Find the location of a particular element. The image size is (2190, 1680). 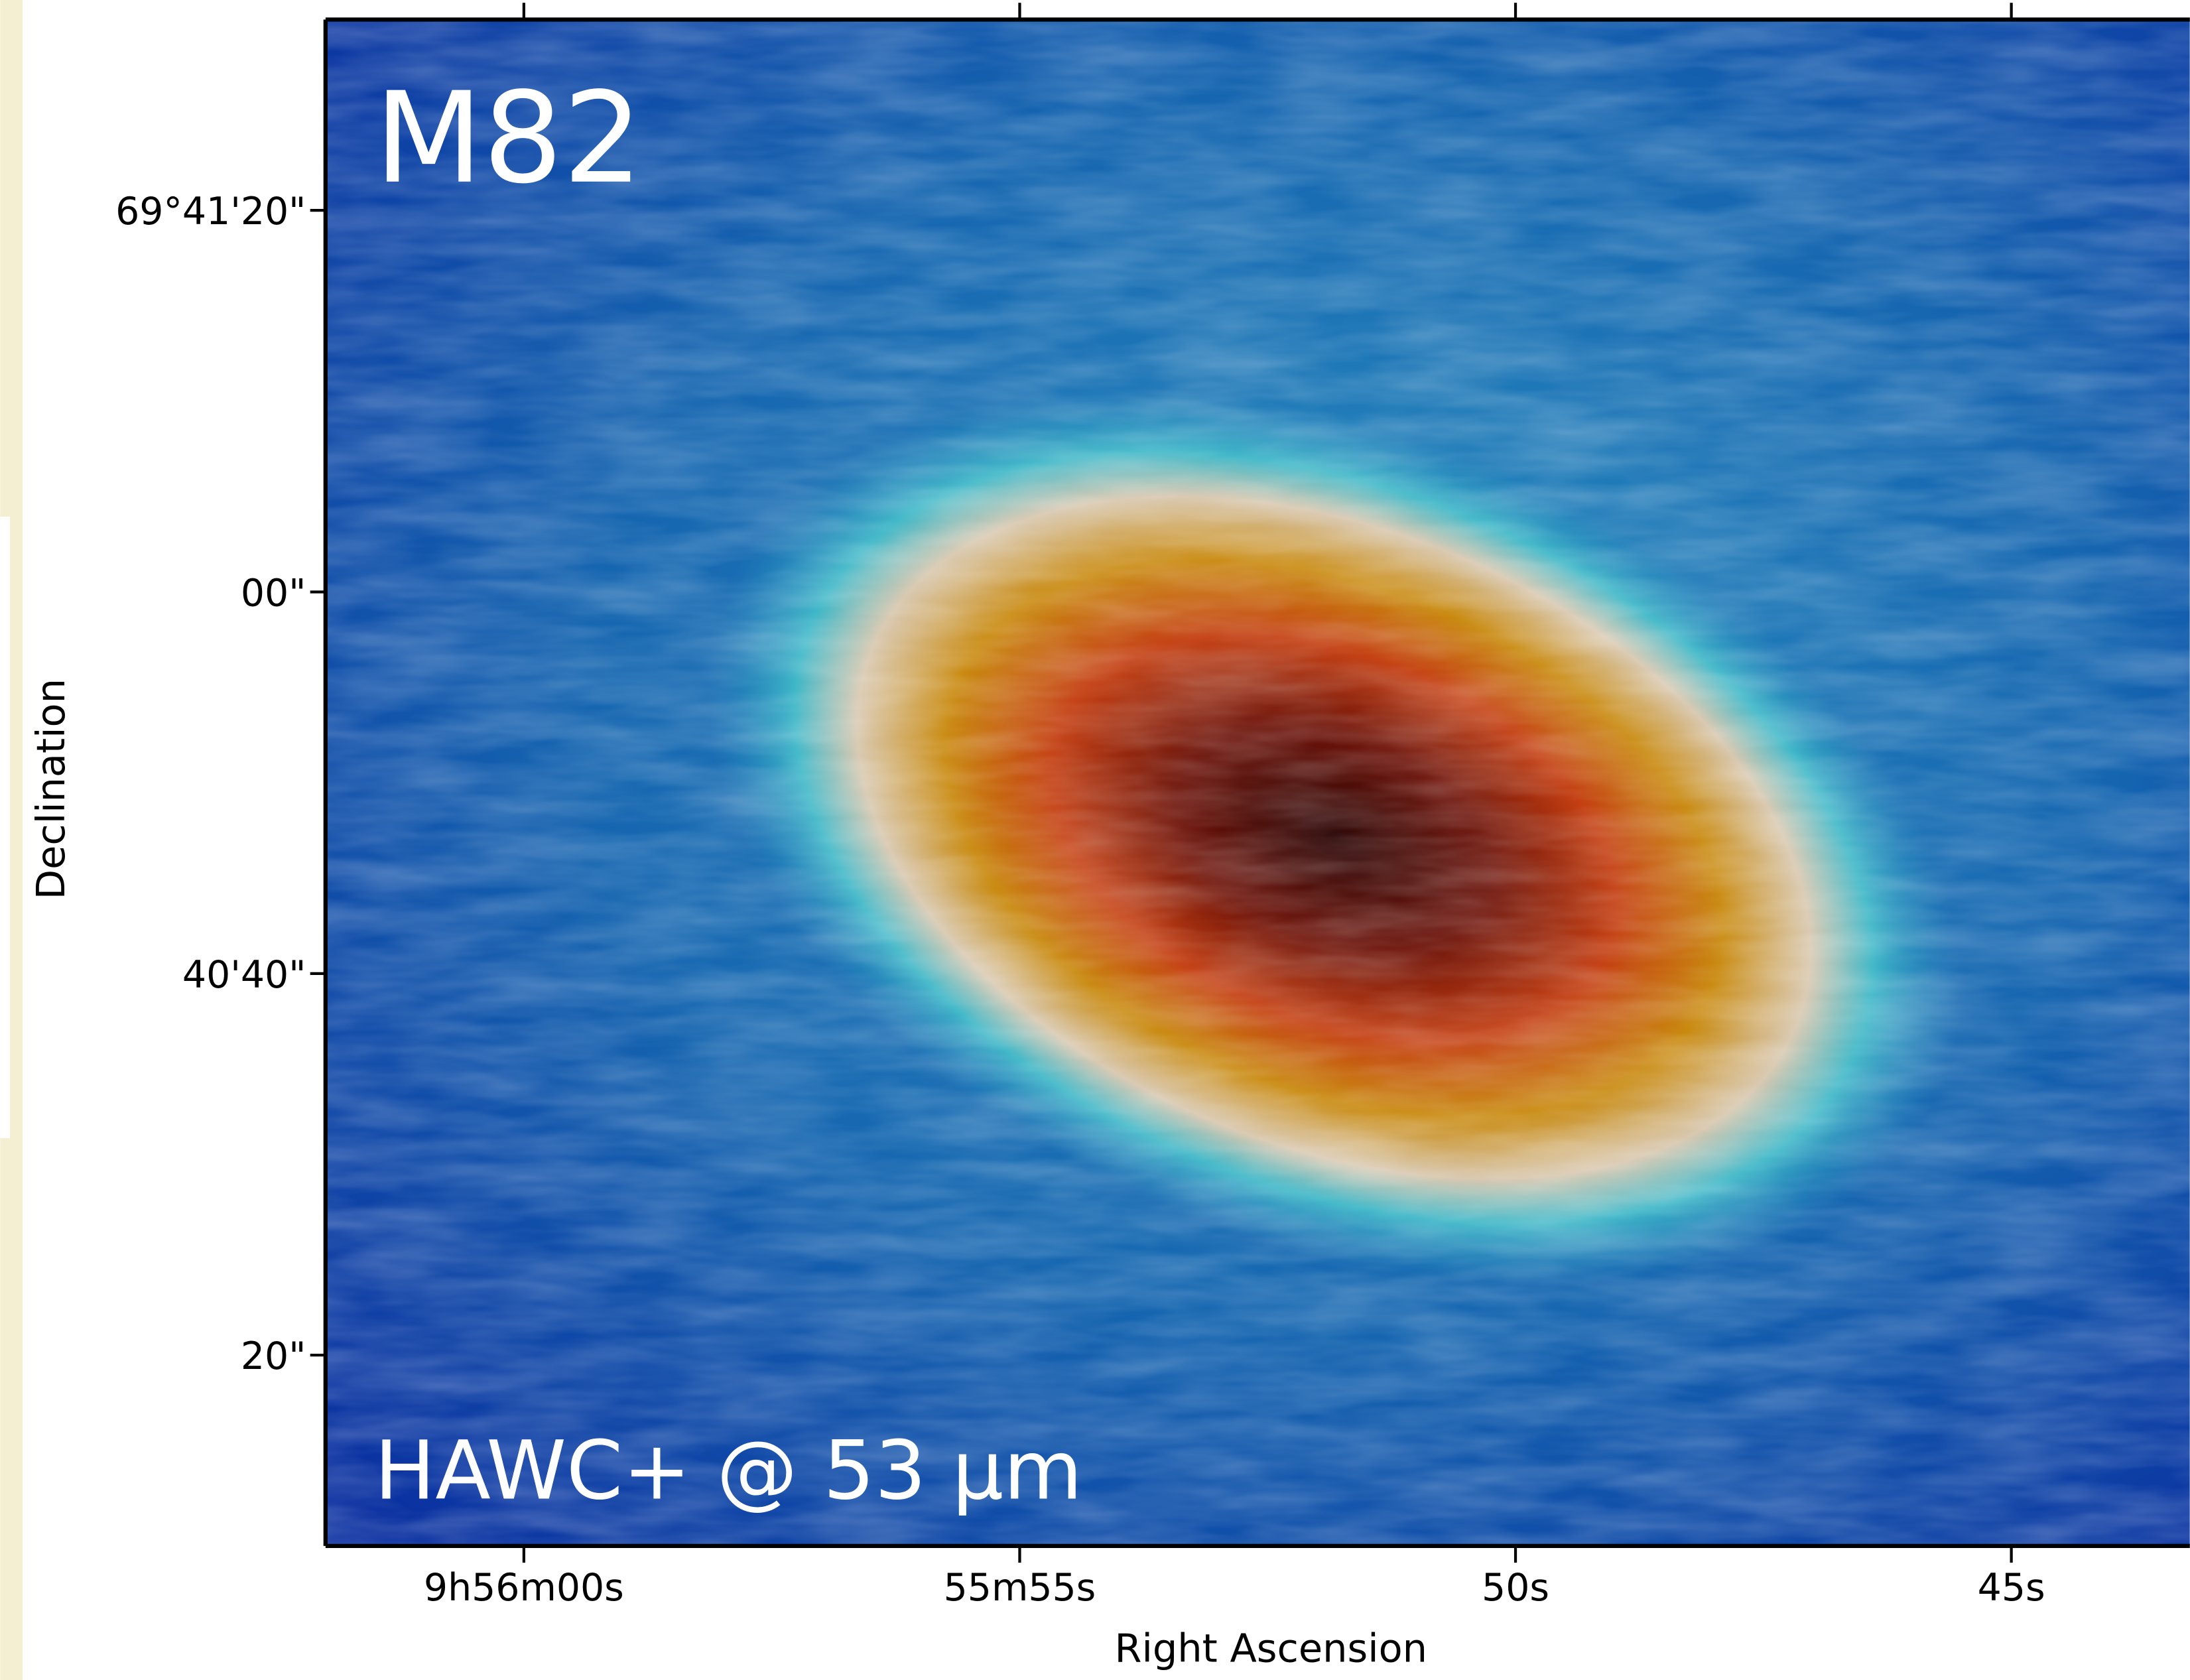

x-tick-label: 50s is located at coordinates (1515, 1588).